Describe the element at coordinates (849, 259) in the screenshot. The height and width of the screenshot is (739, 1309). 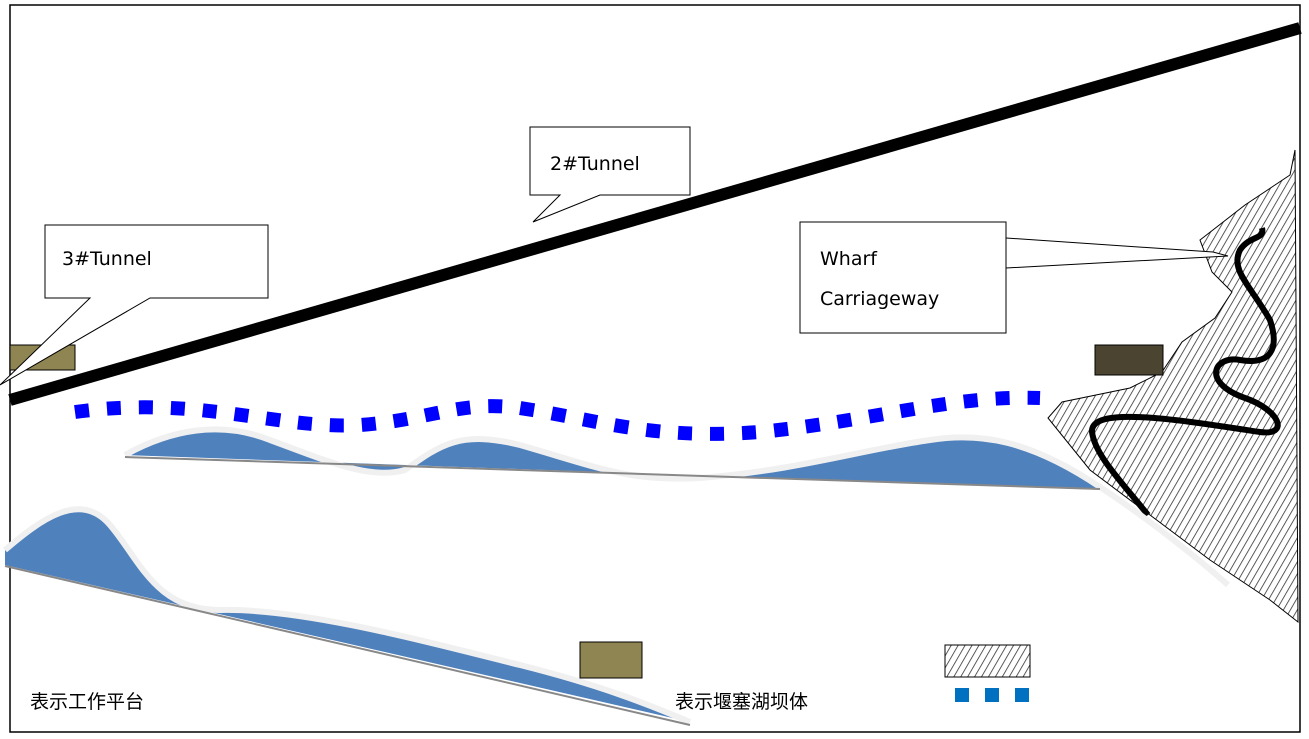
I see `callout-label: Wharf` at that location.